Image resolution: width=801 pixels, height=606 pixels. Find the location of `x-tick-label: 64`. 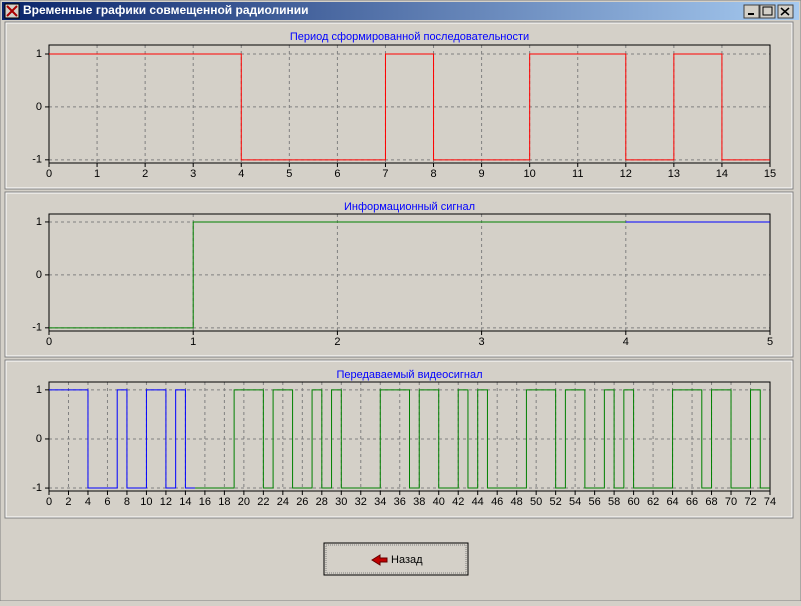

x-tick-label: 64 is located at coordinates (672, 502).